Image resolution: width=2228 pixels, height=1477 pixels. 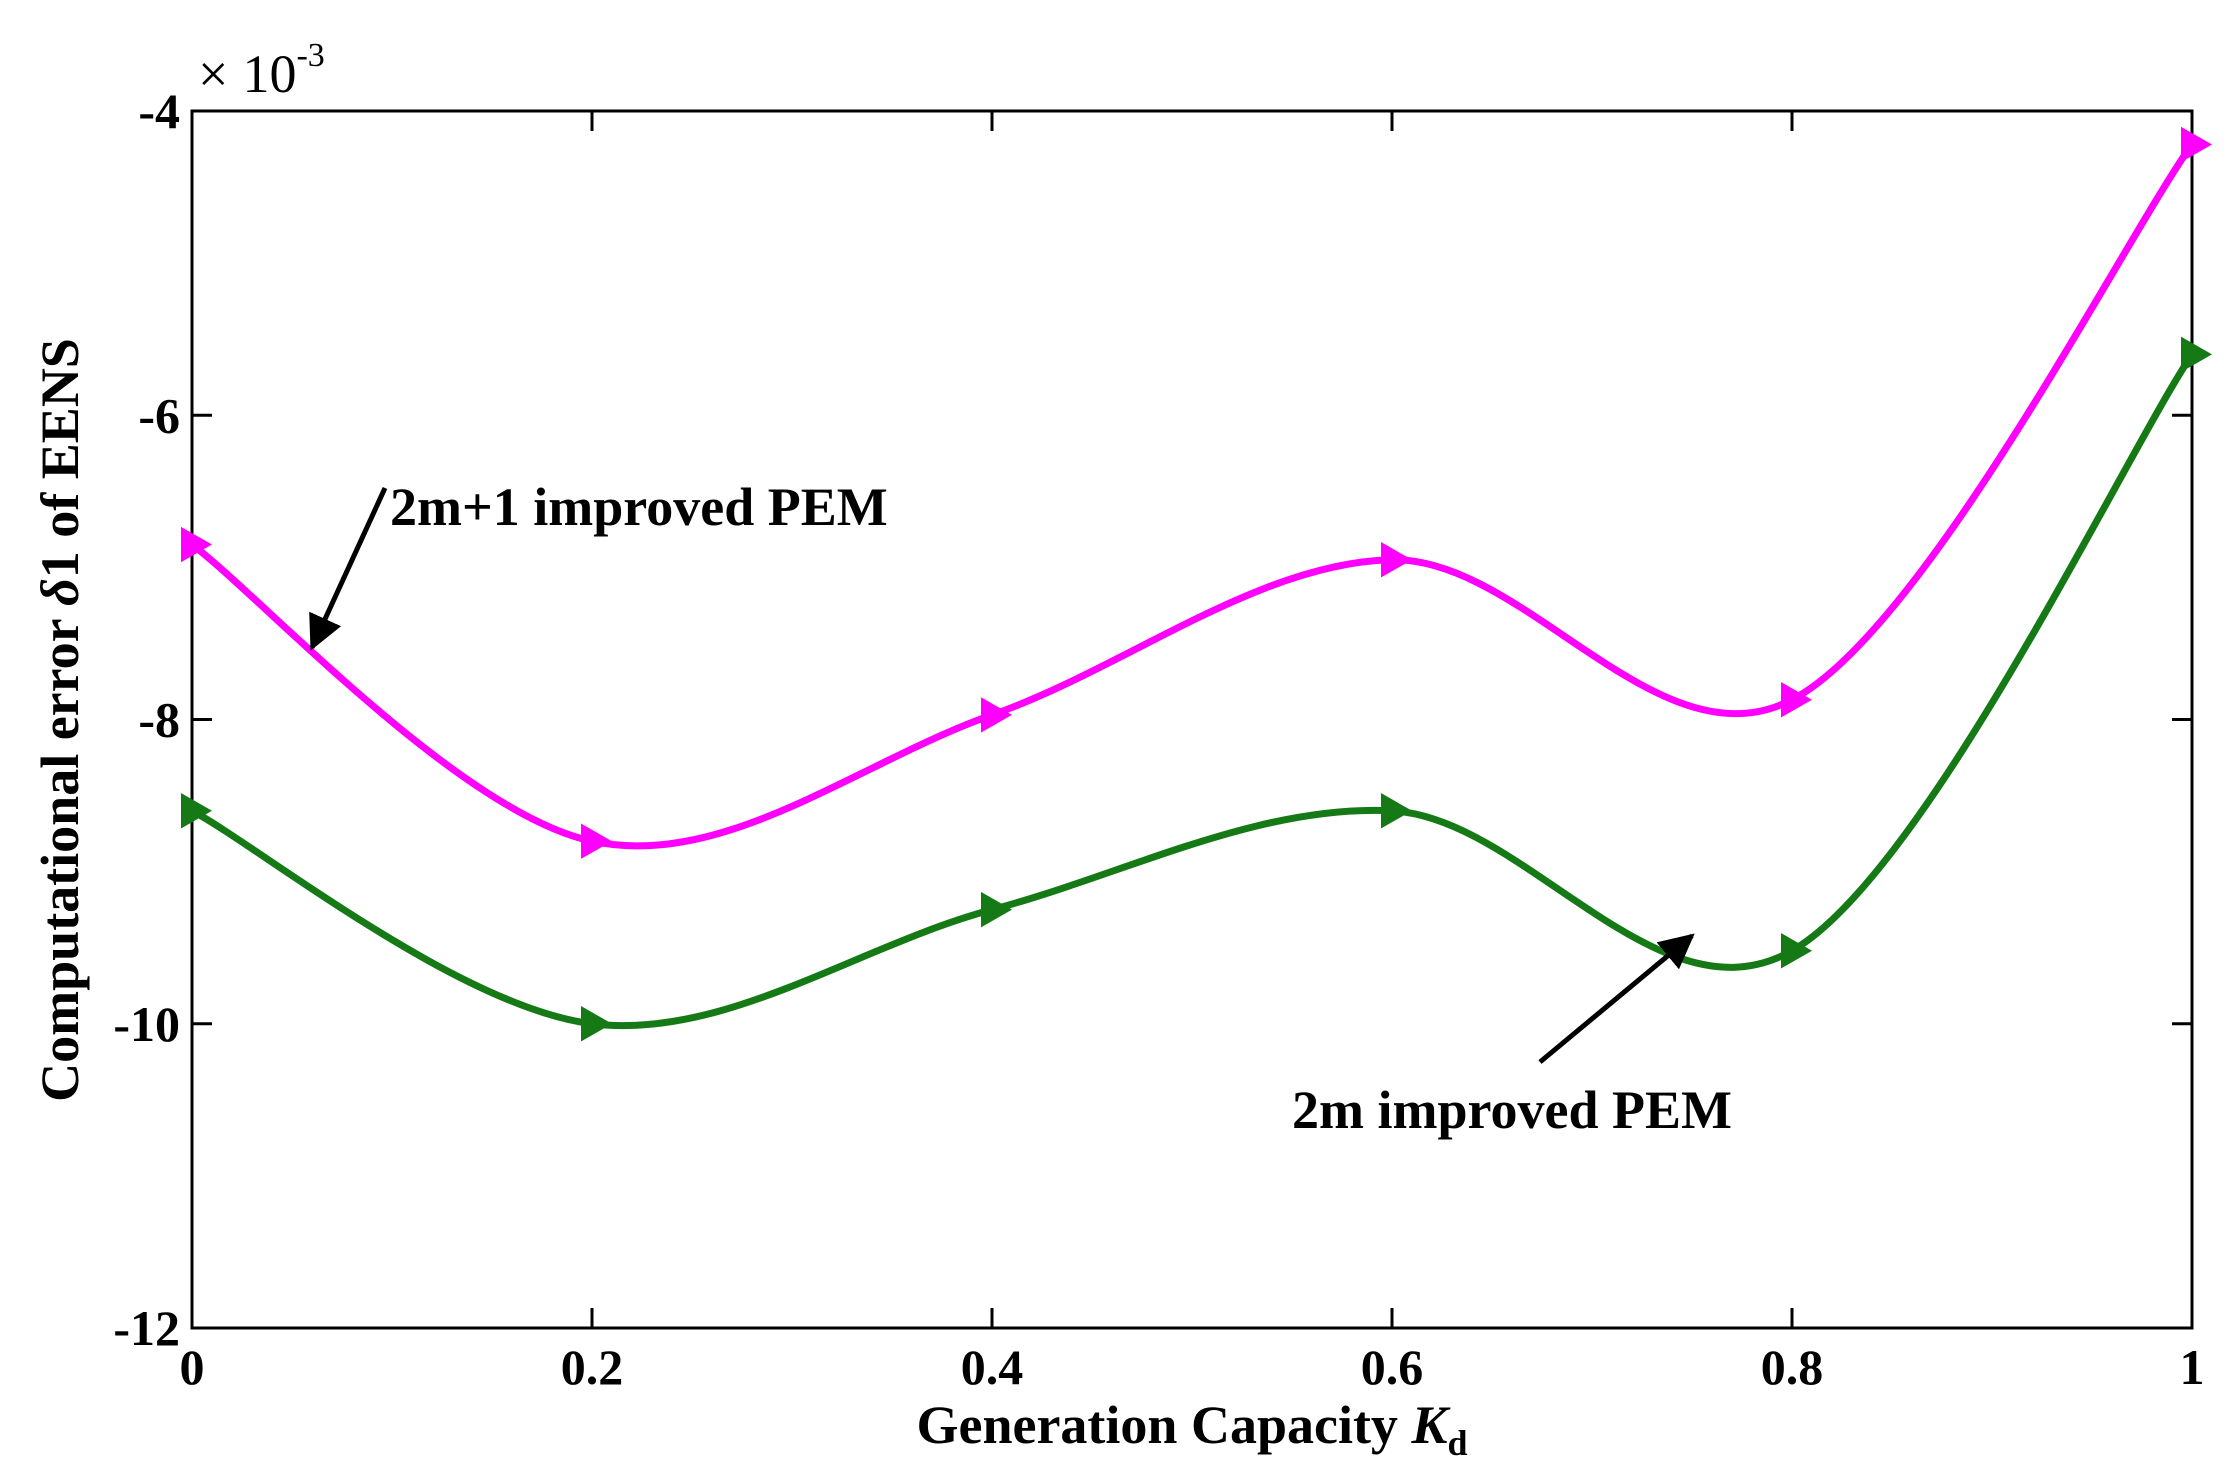 I want to click on x-tick-label: 0.6, so click(x=1392, y=1367).